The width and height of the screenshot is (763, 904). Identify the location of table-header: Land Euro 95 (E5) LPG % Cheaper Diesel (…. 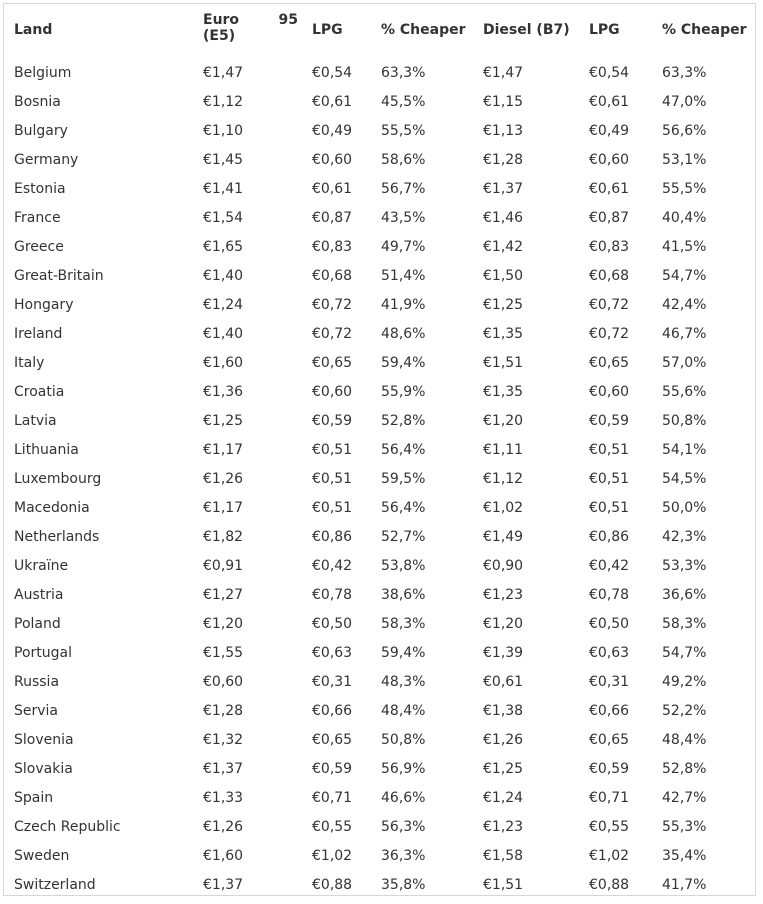
(380, 31).